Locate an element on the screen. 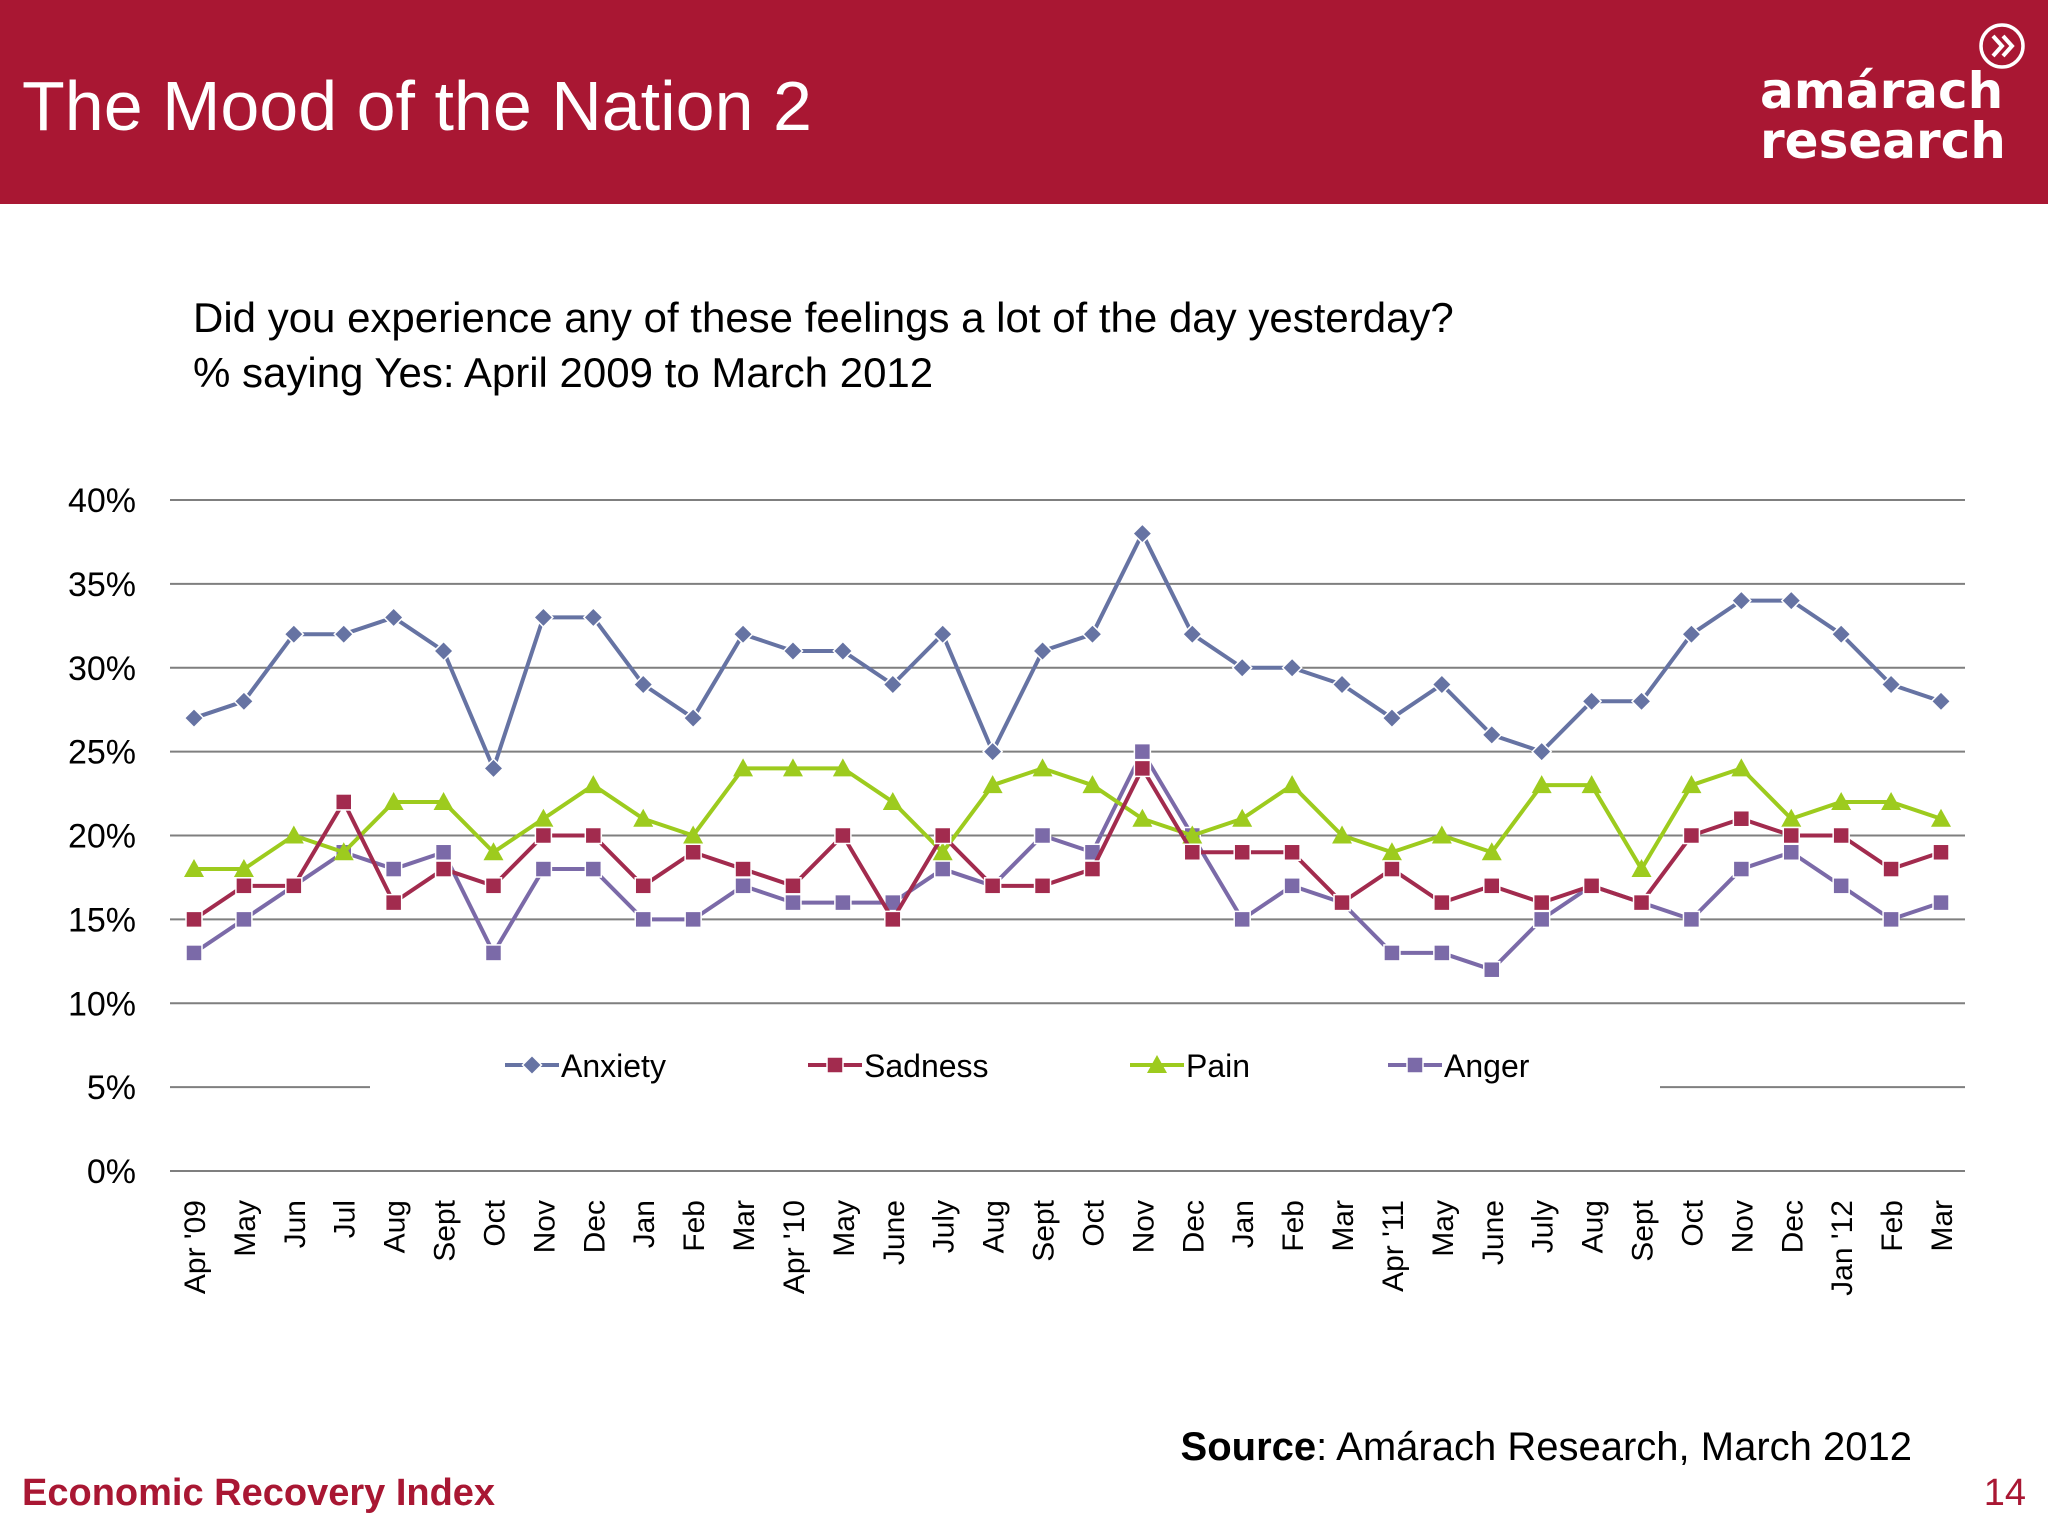 This screenshot has width=2048, height=1536. x-tick-label: Jan is located at coordinates (1243, 1224).